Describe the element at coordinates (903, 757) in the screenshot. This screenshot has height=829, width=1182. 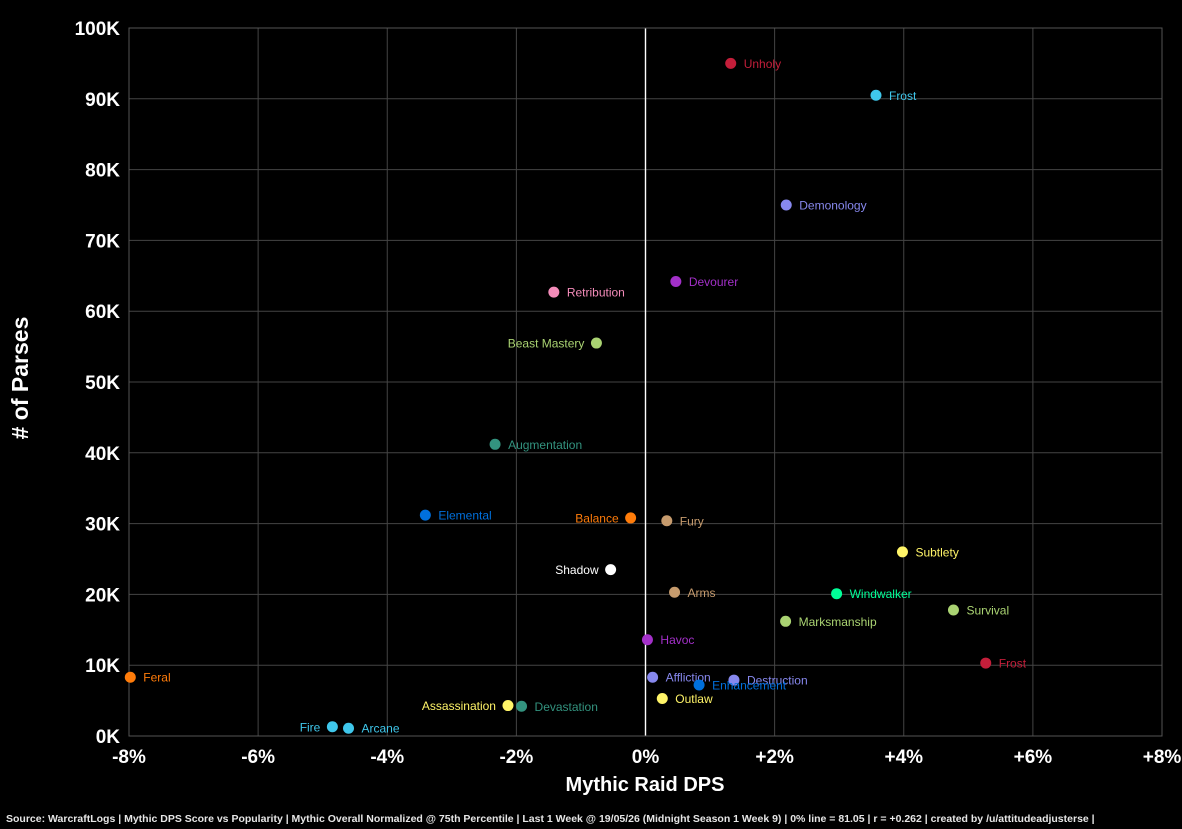
I see `x-tick-label: +4%` at that location.